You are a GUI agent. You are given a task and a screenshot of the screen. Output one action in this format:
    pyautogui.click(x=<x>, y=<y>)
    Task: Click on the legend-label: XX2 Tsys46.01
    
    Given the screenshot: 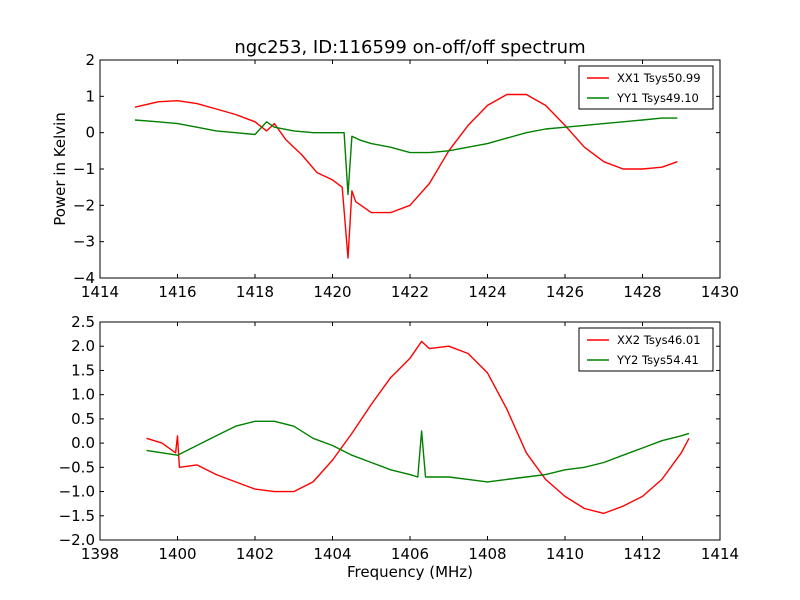 What is the action you would take?
    pyautogui.click(x=659, y=340)
    